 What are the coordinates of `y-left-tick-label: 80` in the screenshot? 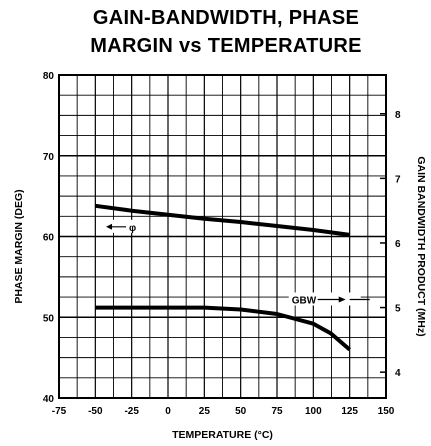 It's located at (49, 76).